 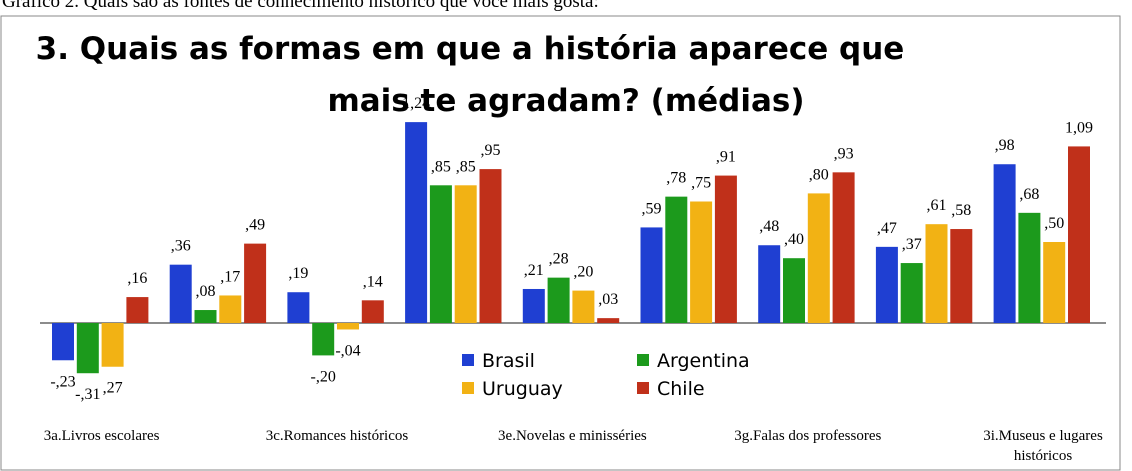 I want to click on chart-title: mais te agradam? (médias), so click(x=565, y=101).